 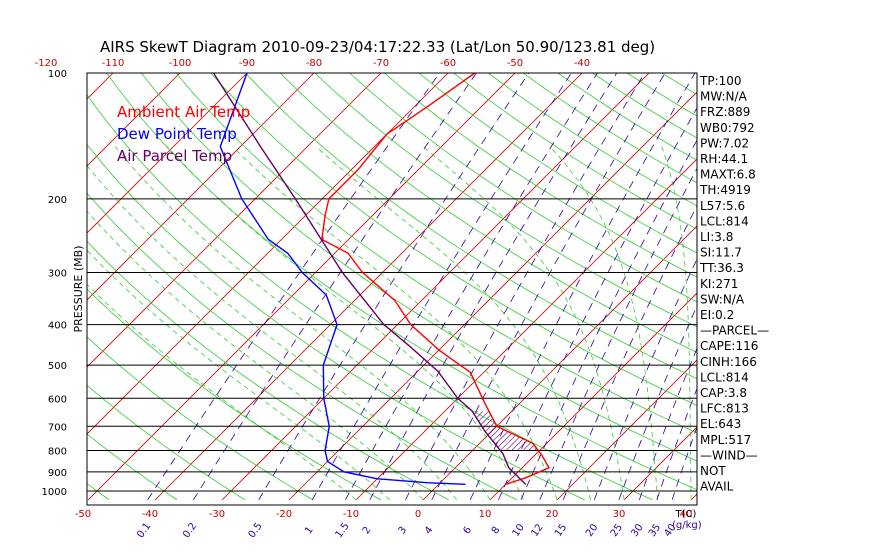 What do you see at coordinates (729, 346) in the screenshot?
I see `index-text: CAPE:116` at bounding box center [729, 346].